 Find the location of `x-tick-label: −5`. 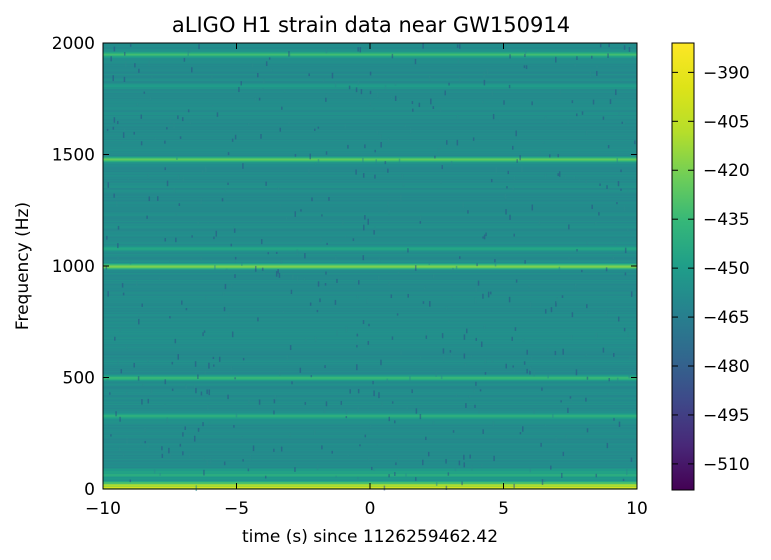

x-tick-label: −5 is located at coordinates (236, 509).